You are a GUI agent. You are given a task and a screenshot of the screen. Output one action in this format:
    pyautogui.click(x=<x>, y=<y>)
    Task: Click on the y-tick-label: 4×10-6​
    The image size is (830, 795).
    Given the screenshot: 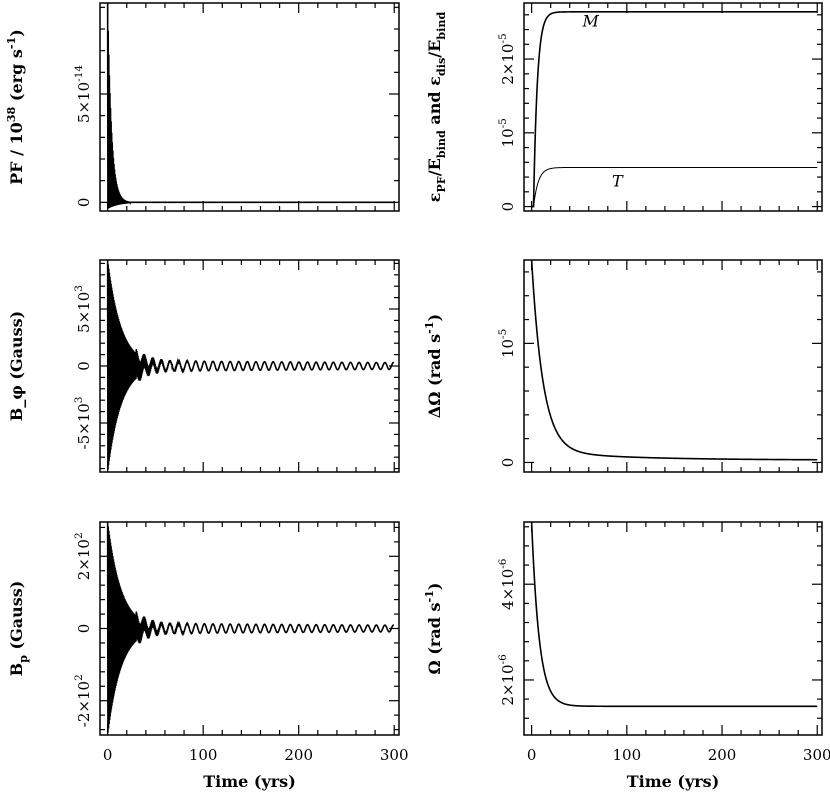 What is the action you would take?
    pyautogui.click(x=507, y=584)
    